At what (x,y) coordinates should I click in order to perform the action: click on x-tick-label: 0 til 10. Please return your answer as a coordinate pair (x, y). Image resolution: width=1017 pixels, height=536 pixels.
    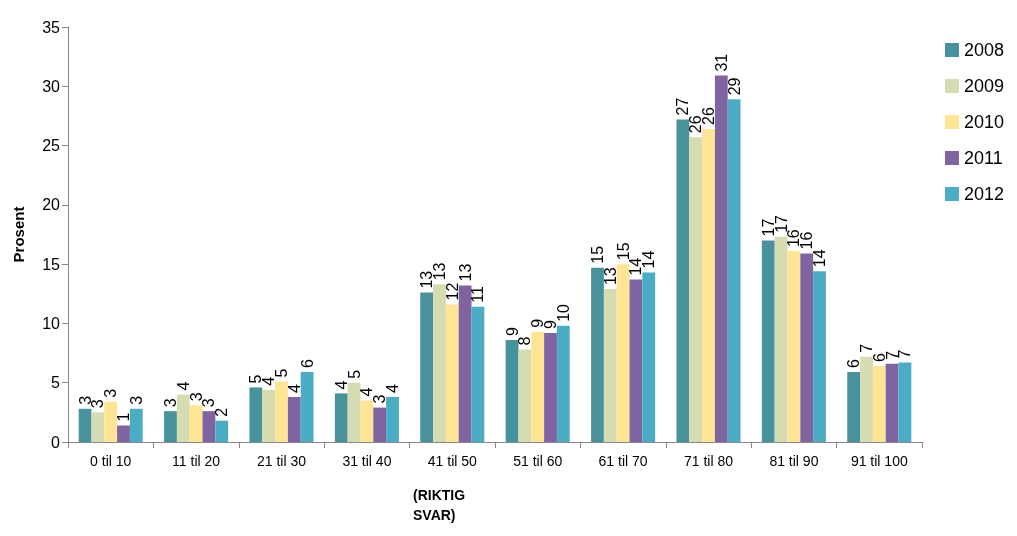
    Looking at the image, I should click on (111, 461).